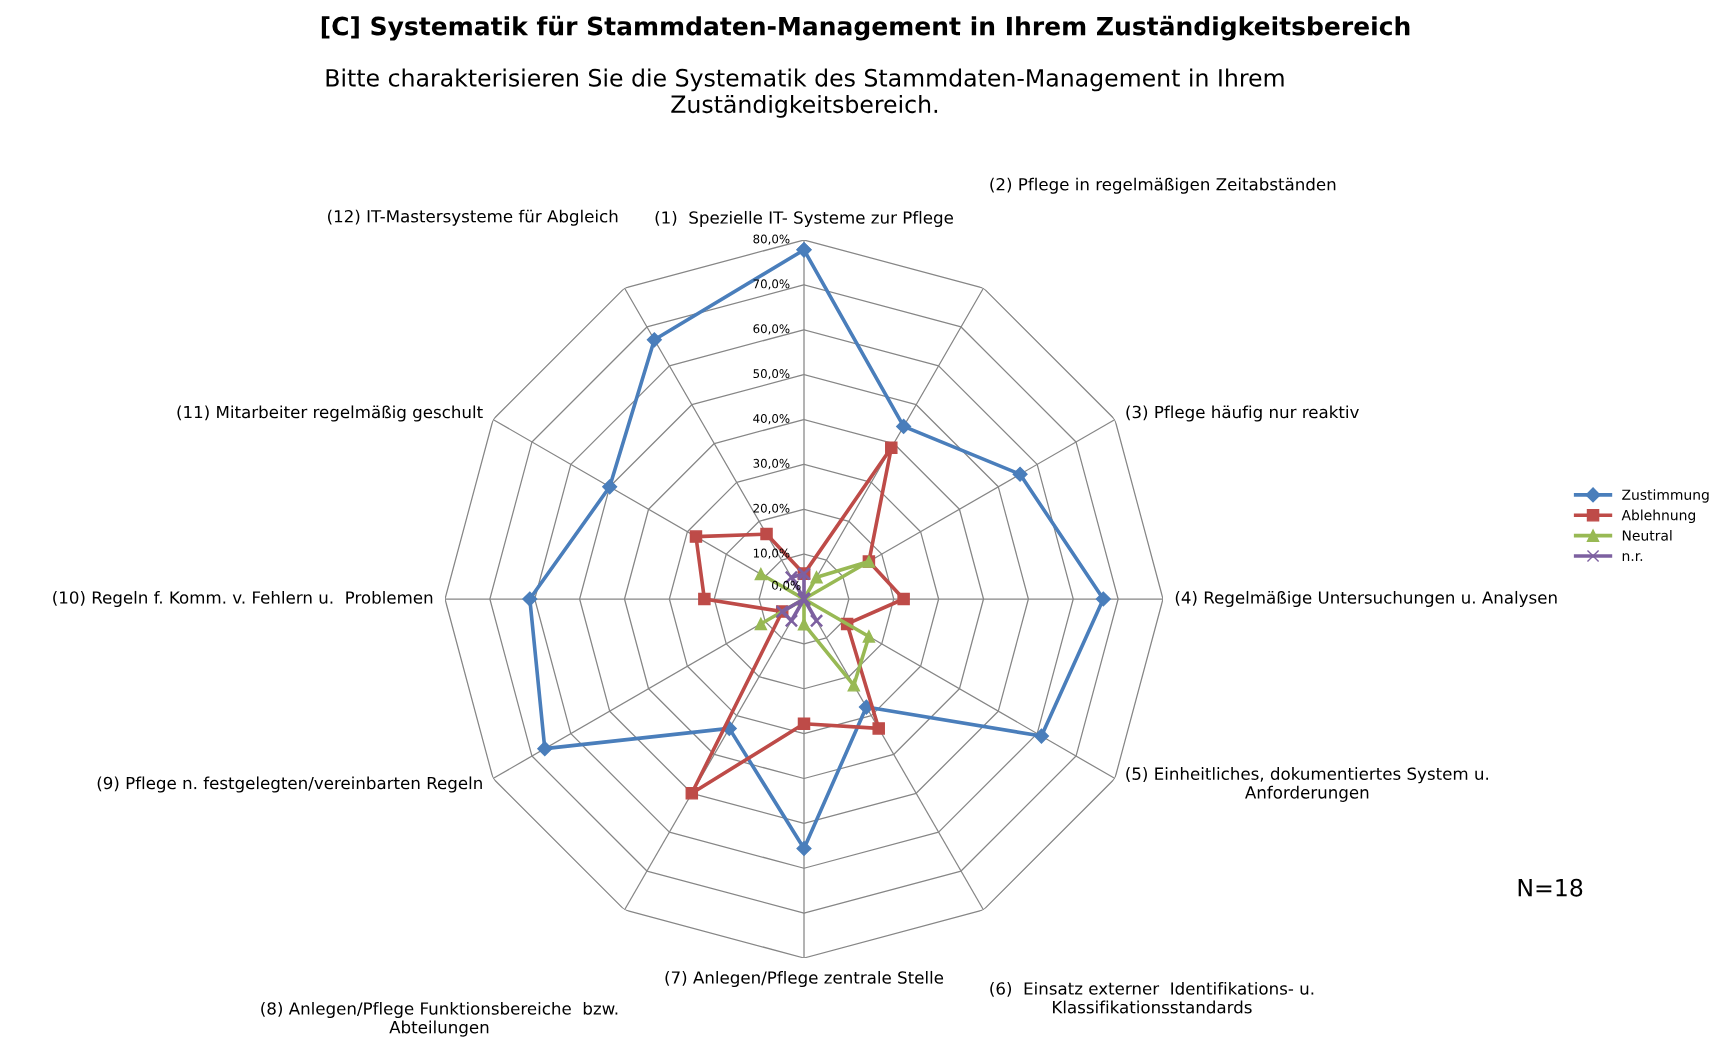 This screenshot has height=1053, width=1731. I want to click on spoke-label: (2) Pflege in regelmäßigen Zeitabständen, so click(1163, 185).